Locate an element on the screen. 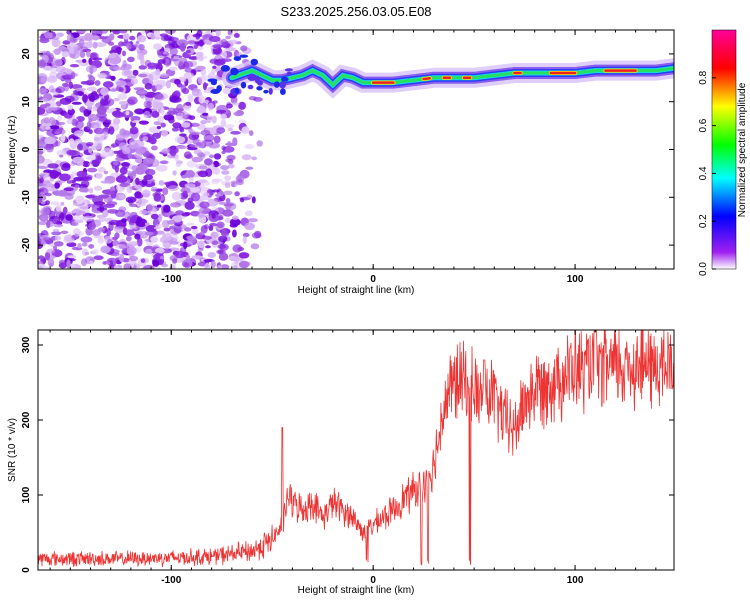 The height and width of the screenshot is (600, 750). x-tick-label: 0 is located at coordinates (373, 580).